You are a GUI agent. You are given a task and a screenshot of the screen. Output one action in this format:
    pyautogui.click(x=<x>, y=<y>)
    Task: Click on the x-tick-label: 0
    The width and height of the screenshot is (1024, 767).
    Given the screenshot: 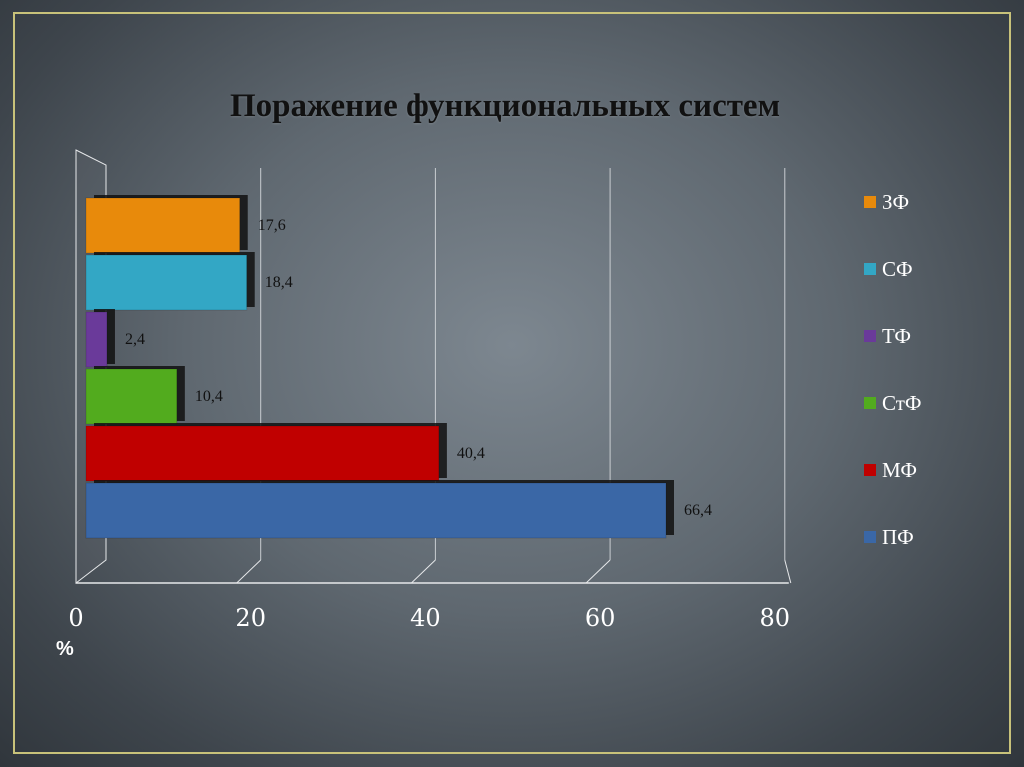 What is the action you would take?
    pyautogui.click(x=75, y=618)
    